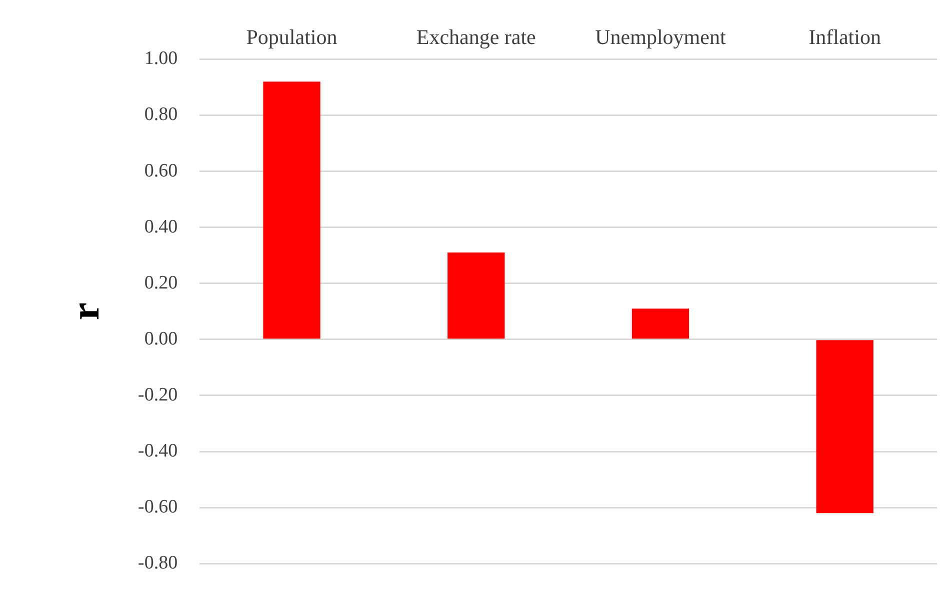 The width and height of the screenshot is (952, 597). Describe the element at coordinates (161, 115) in the screenshot. I see `y-tick-label: 0.80` at that location.